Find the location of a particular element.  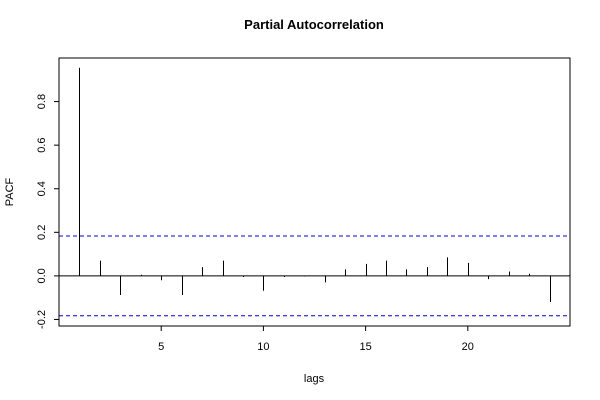

x-tick-label-5: 5 is located at coordinates (161, 347).